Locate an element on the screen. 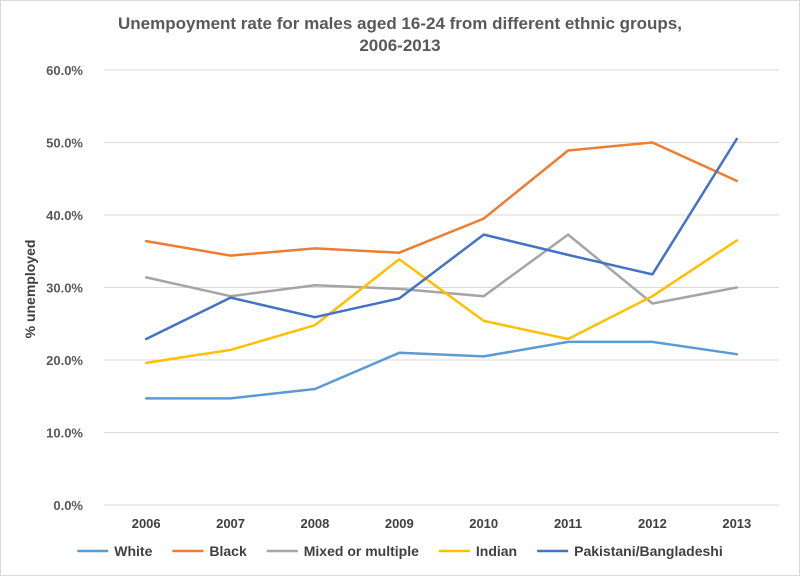 This screenshot has width=800, height=576. x-tick-label: 2009 is located at coordinates (399, 523).